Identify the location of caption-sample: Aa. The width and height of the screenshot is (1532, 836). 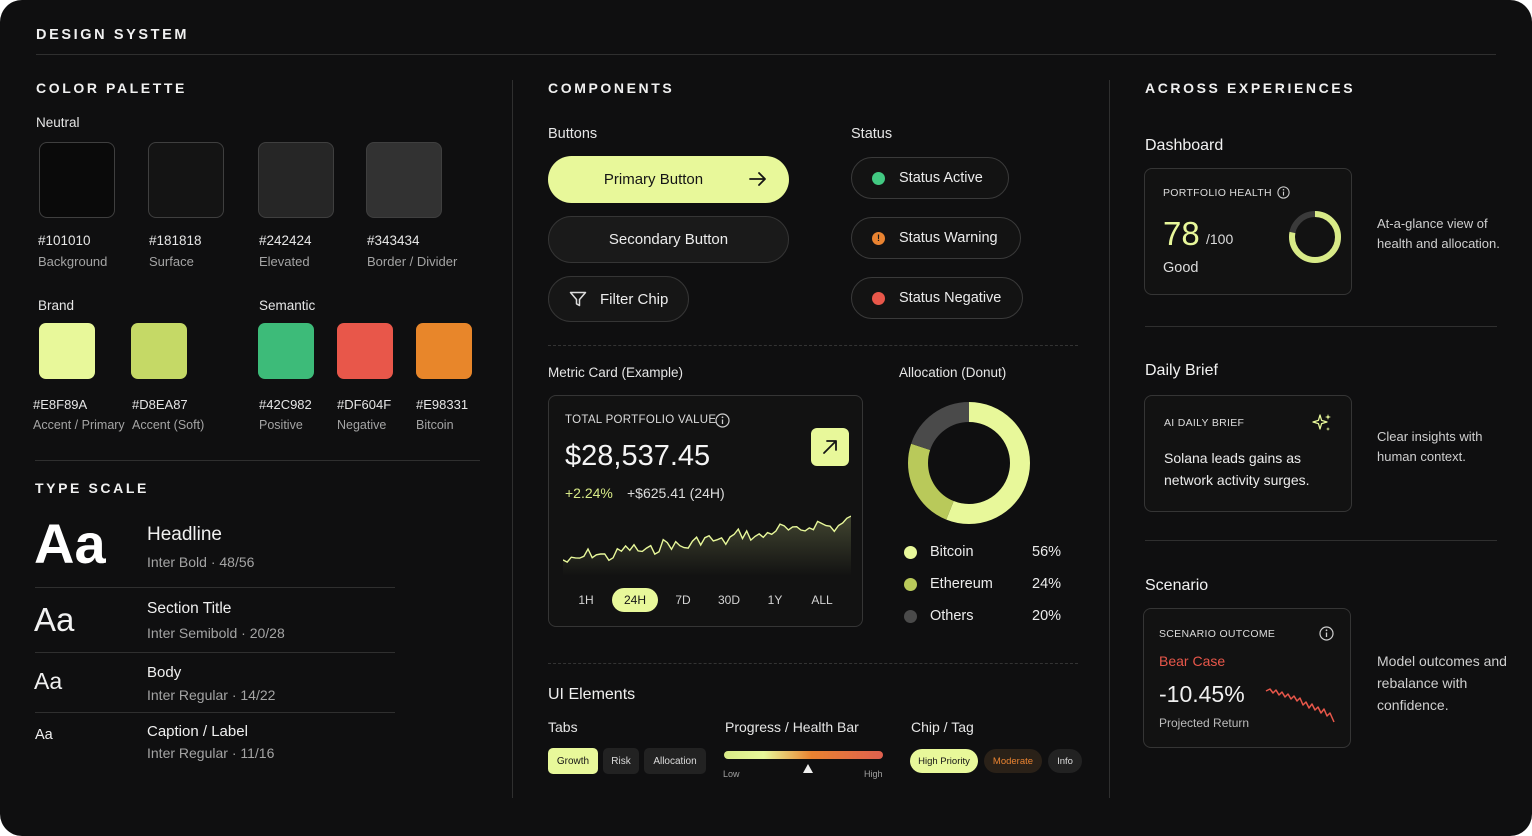
(44, 735).